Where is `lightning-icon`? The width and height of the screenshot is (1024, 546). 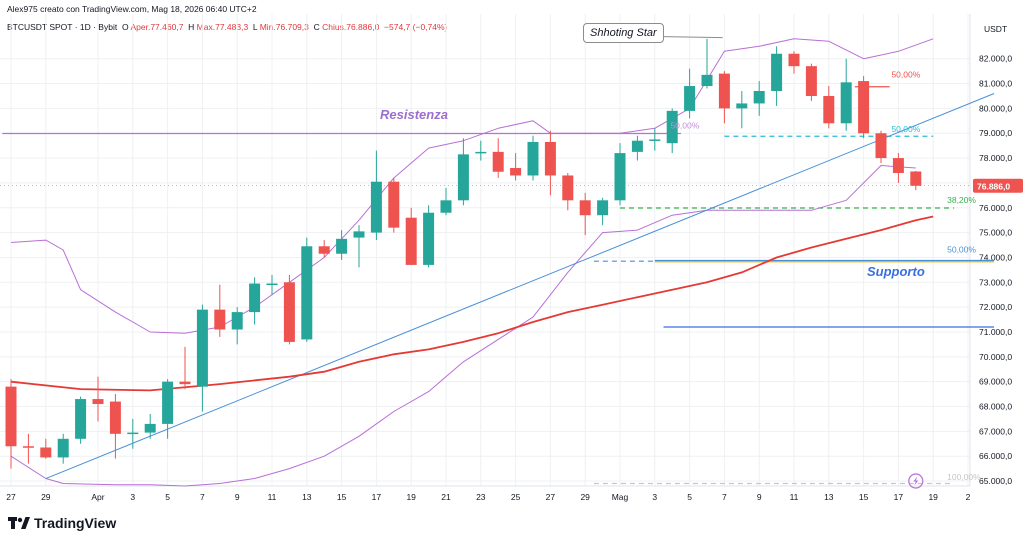 lightning-icon is located at coordinates (916, 481).